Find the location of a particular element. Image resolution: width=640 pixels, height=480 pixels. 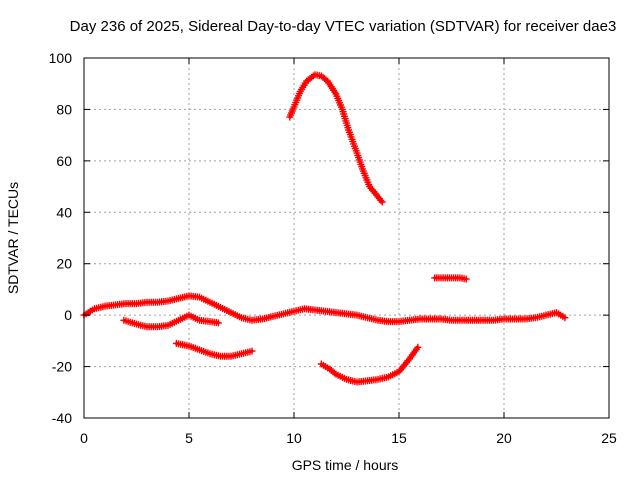

y-tick-label: 20 is located at coordinates (64, 264).